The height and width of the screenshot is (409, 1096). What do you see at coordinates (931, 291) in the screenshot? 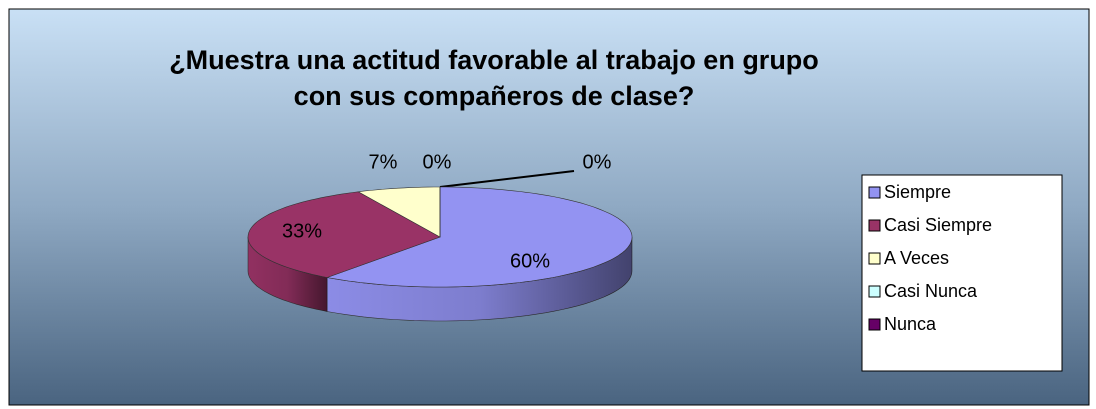
I see `legend-label: Casi Nunca` at bounding box center [931, 291].